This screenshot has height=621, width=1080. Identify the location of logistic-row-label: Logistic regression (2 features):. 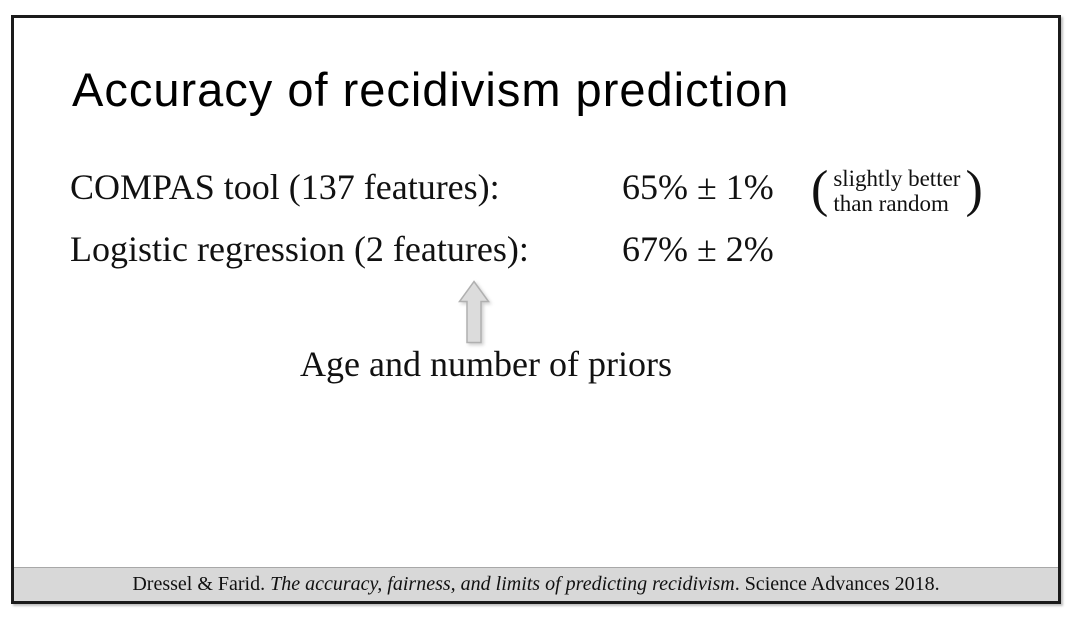
(299, 249).